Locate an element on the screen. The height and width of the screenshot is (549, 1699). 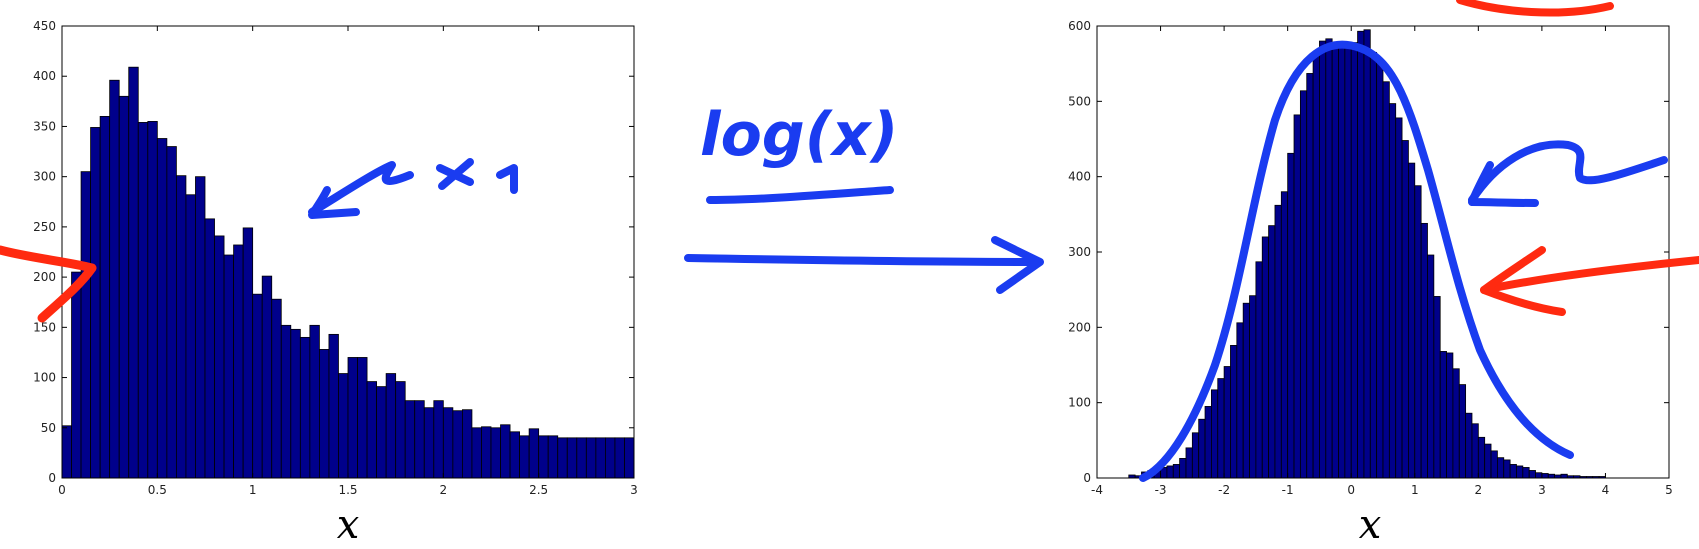
left-y-tick-label: 450 is located at coordinates (44, 26).